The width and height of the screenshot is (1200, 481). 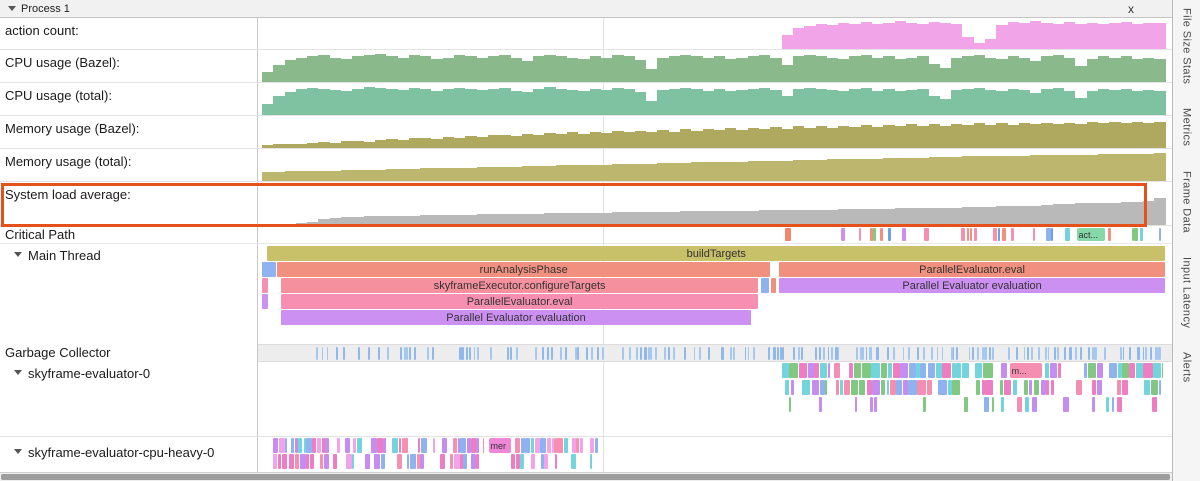 What do you see at coordinates (715, 165) in the screenshot?
I see `memory-usage-total-chart` at bounding box center [715, 165].